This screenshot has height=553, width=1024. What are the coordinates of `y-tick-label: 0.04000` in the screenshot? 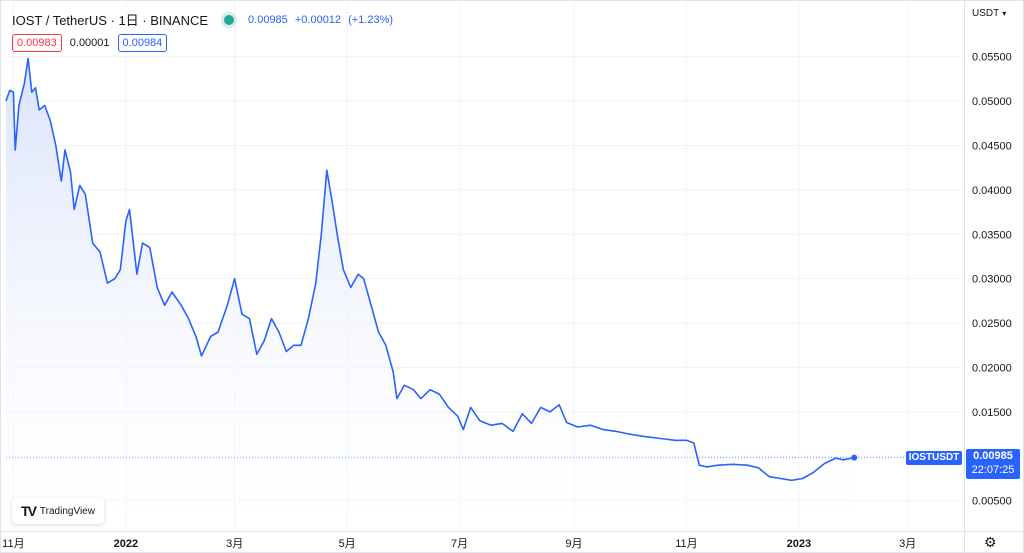 It's located at (992, 191).